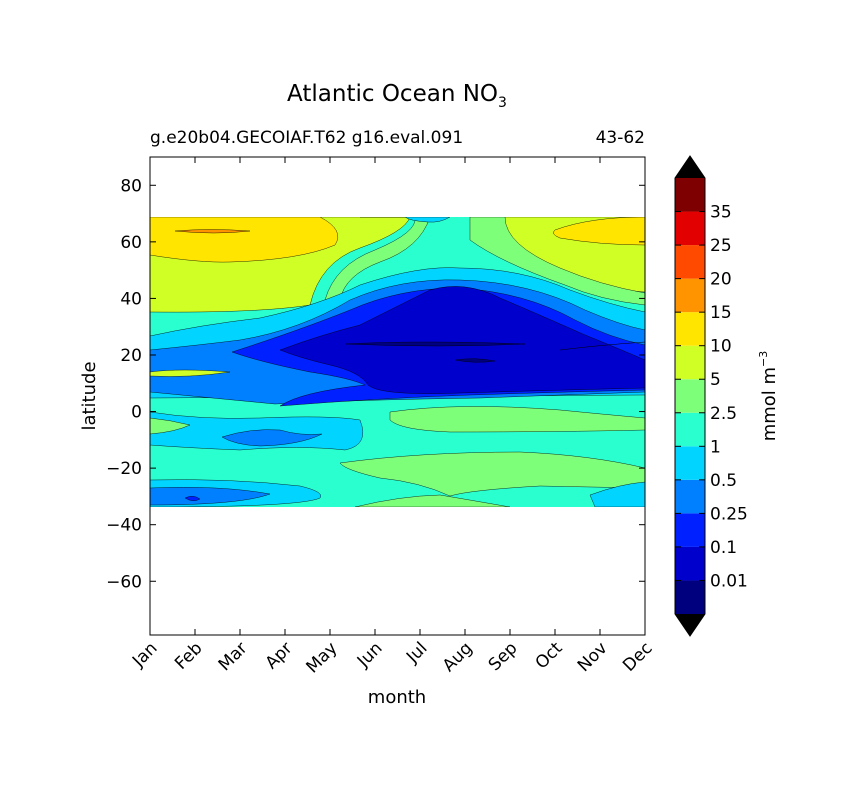 This screenshot has height=788, width=859. What do you see at coordinates (721, 246) in the screenshot?
I see `colorbar-tick-label: 25` at bounding box center [721, 246].